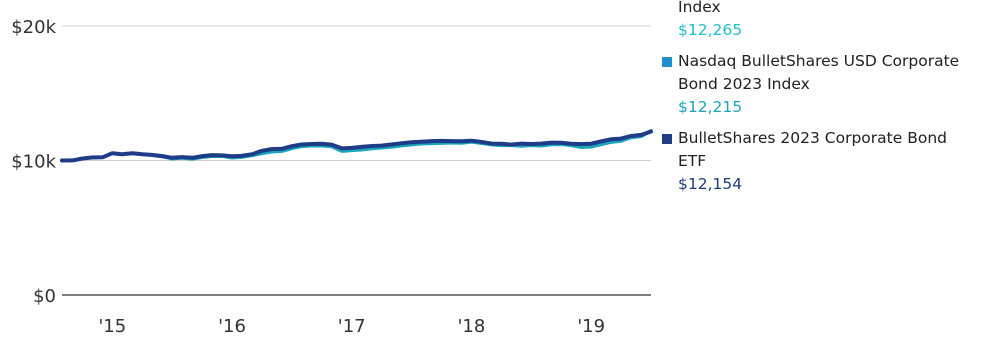 The image size is (983, 339). Describe the element at coordinates (591, 326) in the screenshot. I see `x-tick-label: '19` at that location.